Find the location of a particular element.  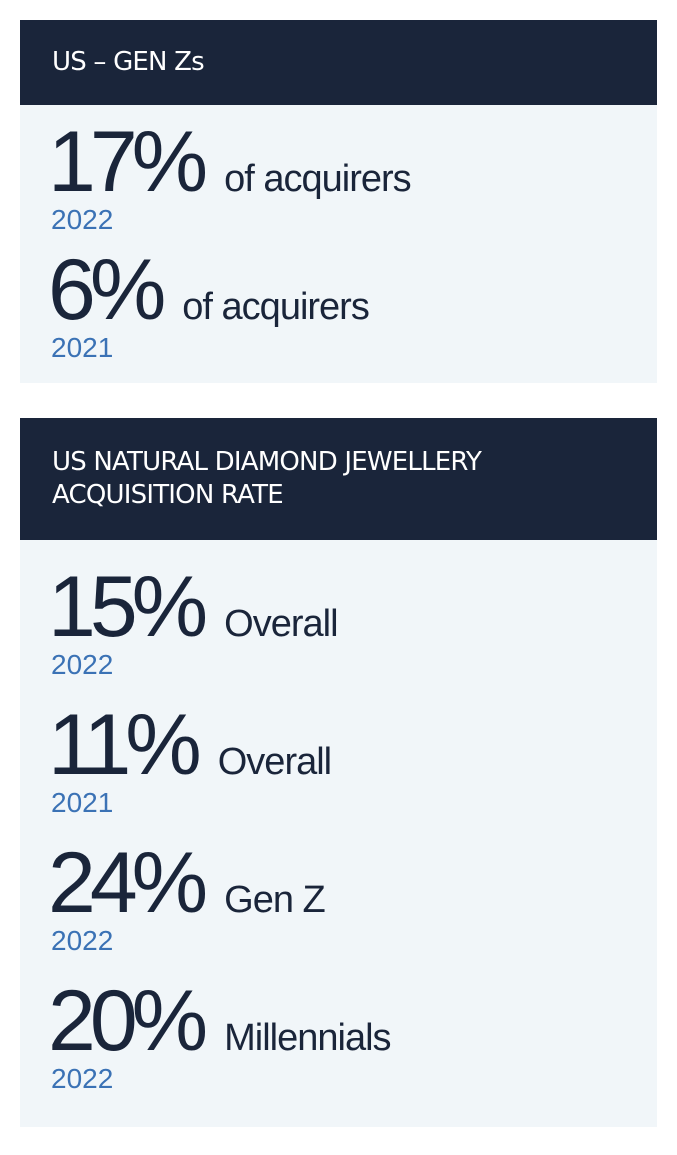

stat-value: 15% is located at coordinates (128, 607).